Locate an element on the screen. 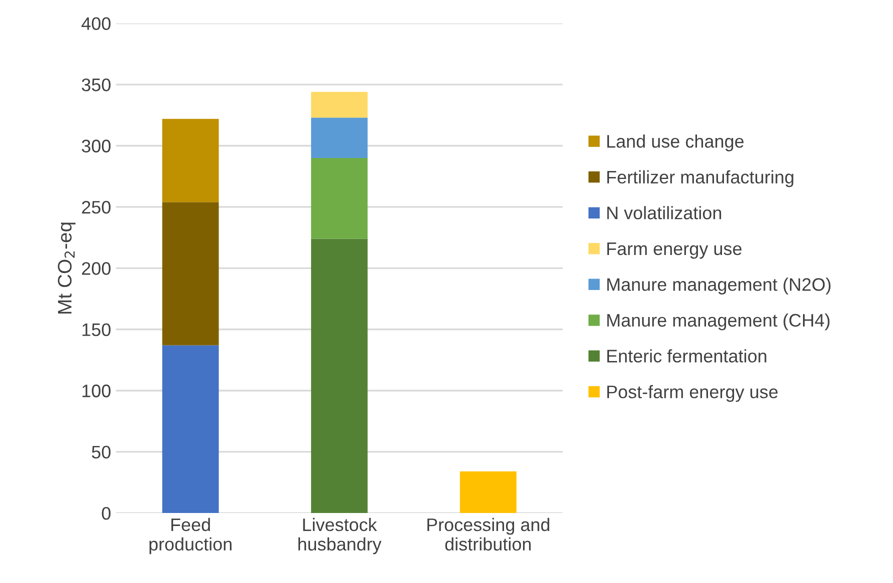 Image resolution: width=893 pixels, height=583 pixels. legend-label: Land use change is located at coordinates (675, 143).